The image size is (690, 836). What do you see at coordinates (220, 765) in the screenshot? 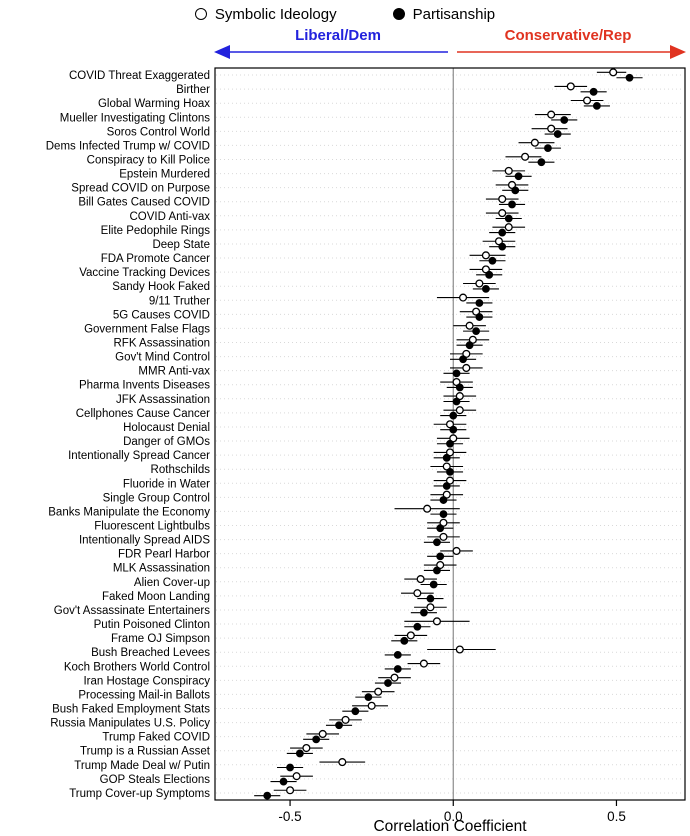
I see `chart-row: Trump Made Deal w/ Putin` at bounding box center [220, 765].